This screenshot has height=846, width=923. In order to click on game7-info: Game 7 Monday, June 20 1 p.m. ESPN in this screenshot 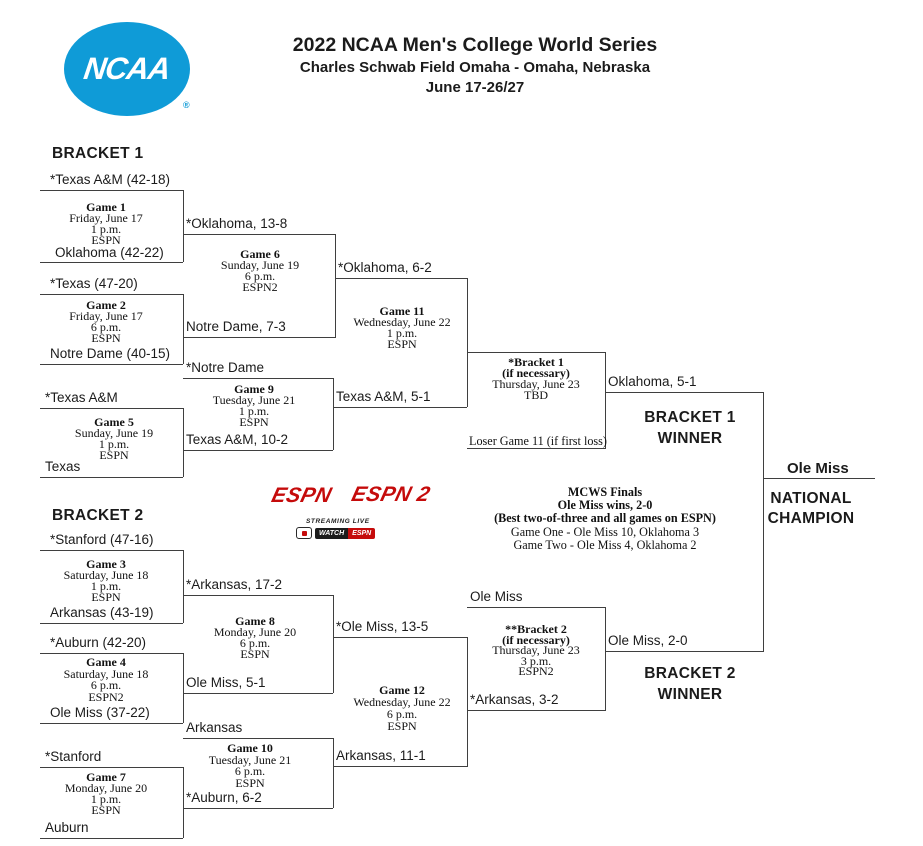, I will do `click(106, 793)`.